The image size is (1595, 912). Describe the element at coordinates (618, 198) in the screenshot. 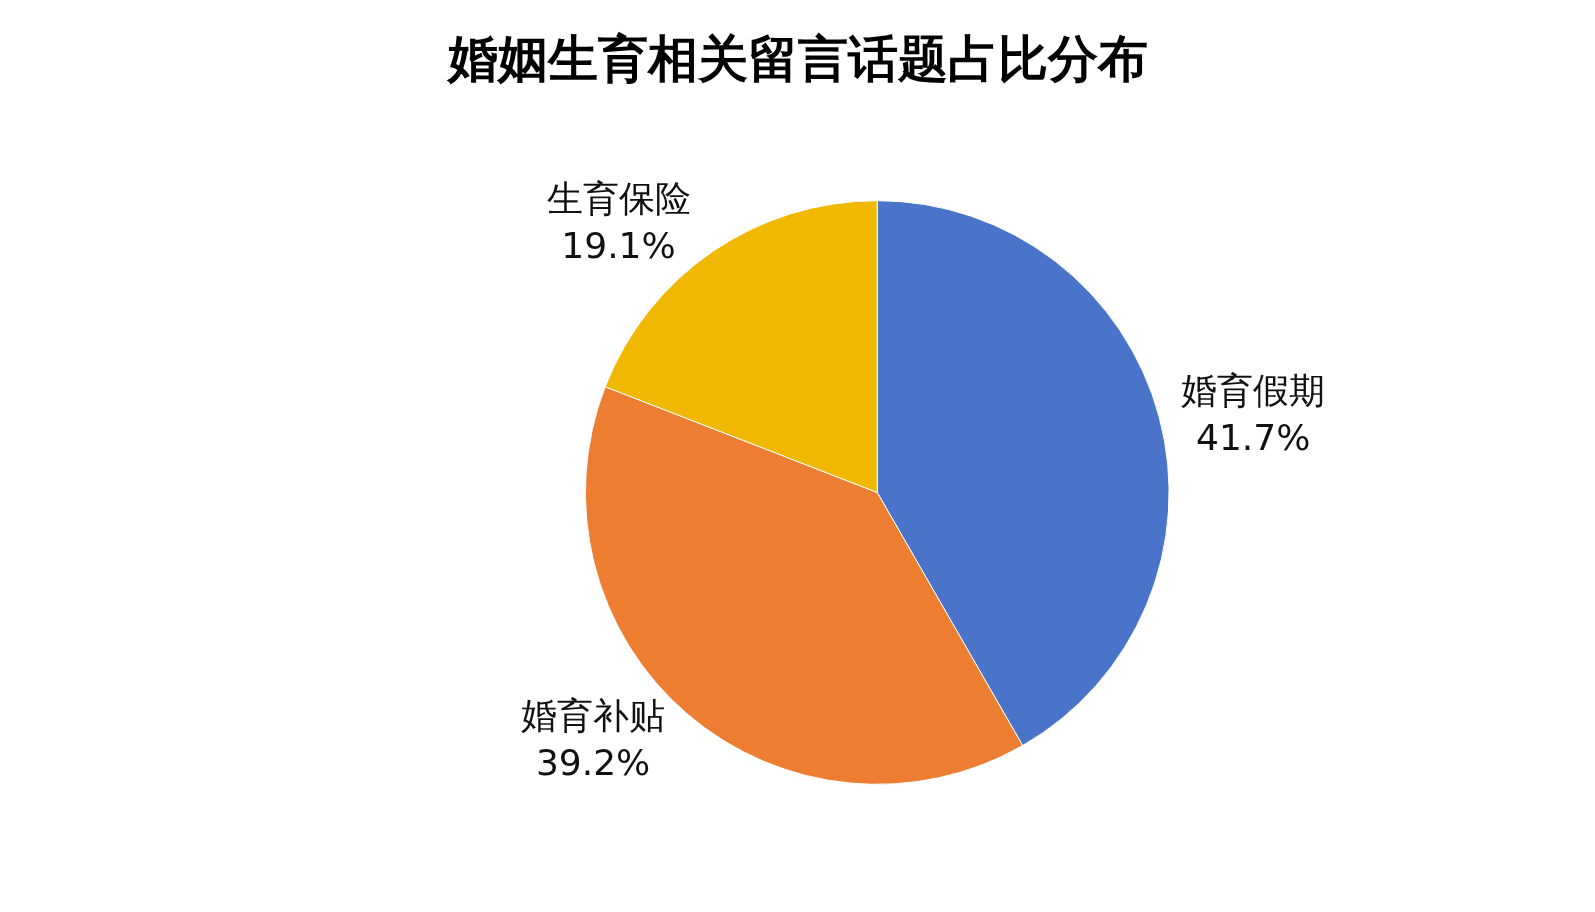

I see `slice-label: 生育保险` at that location.